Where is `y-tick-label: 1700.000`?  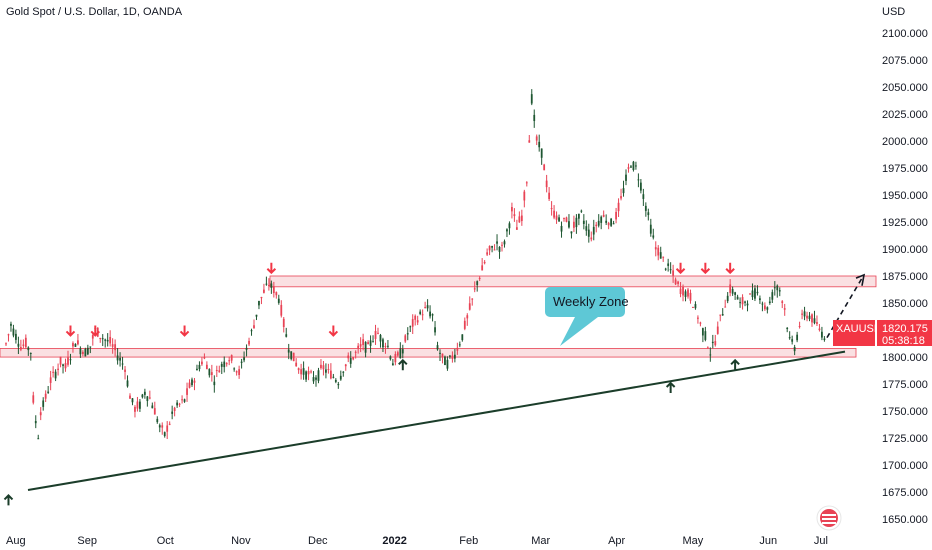 y-tick-label: 1700.000 is located at coordinates (905, 466).